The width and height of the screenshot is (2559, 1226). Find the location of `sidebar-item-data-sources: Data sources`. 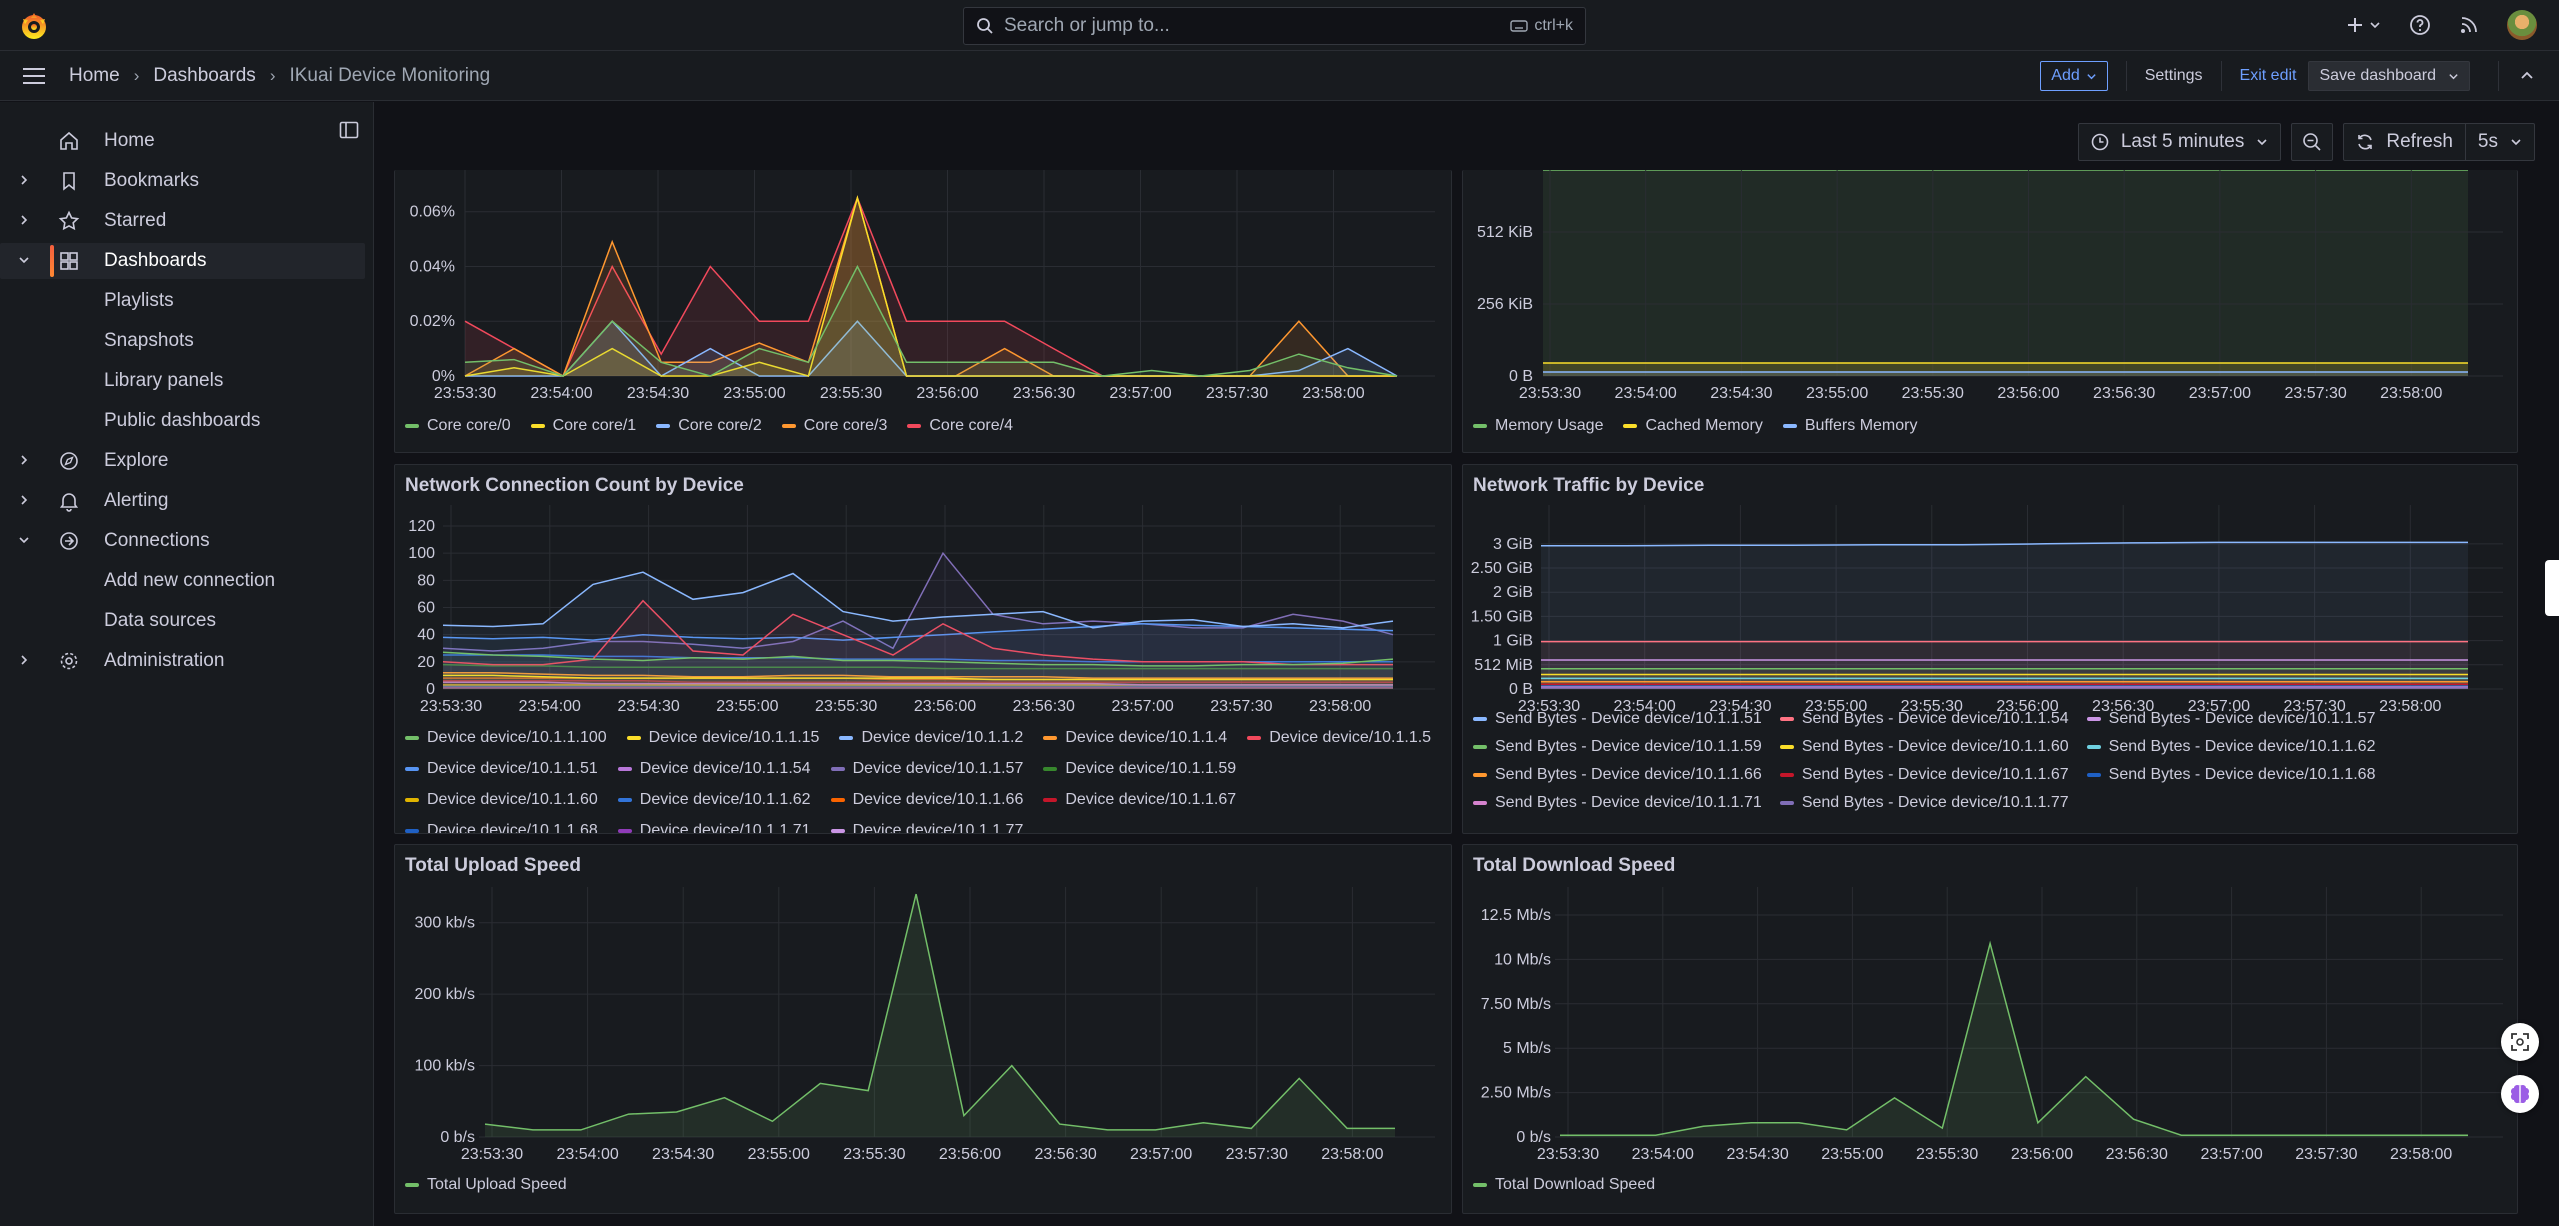

sidebar-item-data-sources: Data sources is located at coordinates (182, 621).